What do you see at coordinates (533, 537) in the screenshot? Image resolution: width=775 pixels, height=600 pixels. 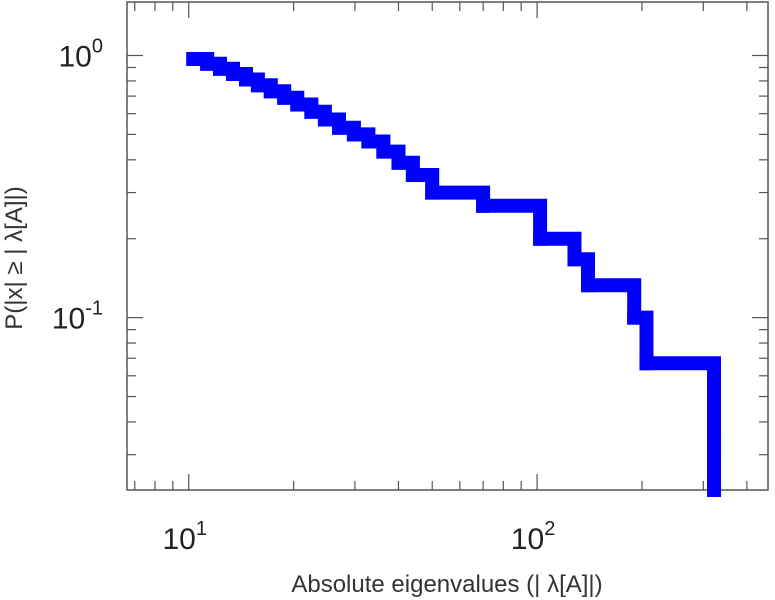 I see `x-tick-label: 10²` at bounding box center [533, 537].